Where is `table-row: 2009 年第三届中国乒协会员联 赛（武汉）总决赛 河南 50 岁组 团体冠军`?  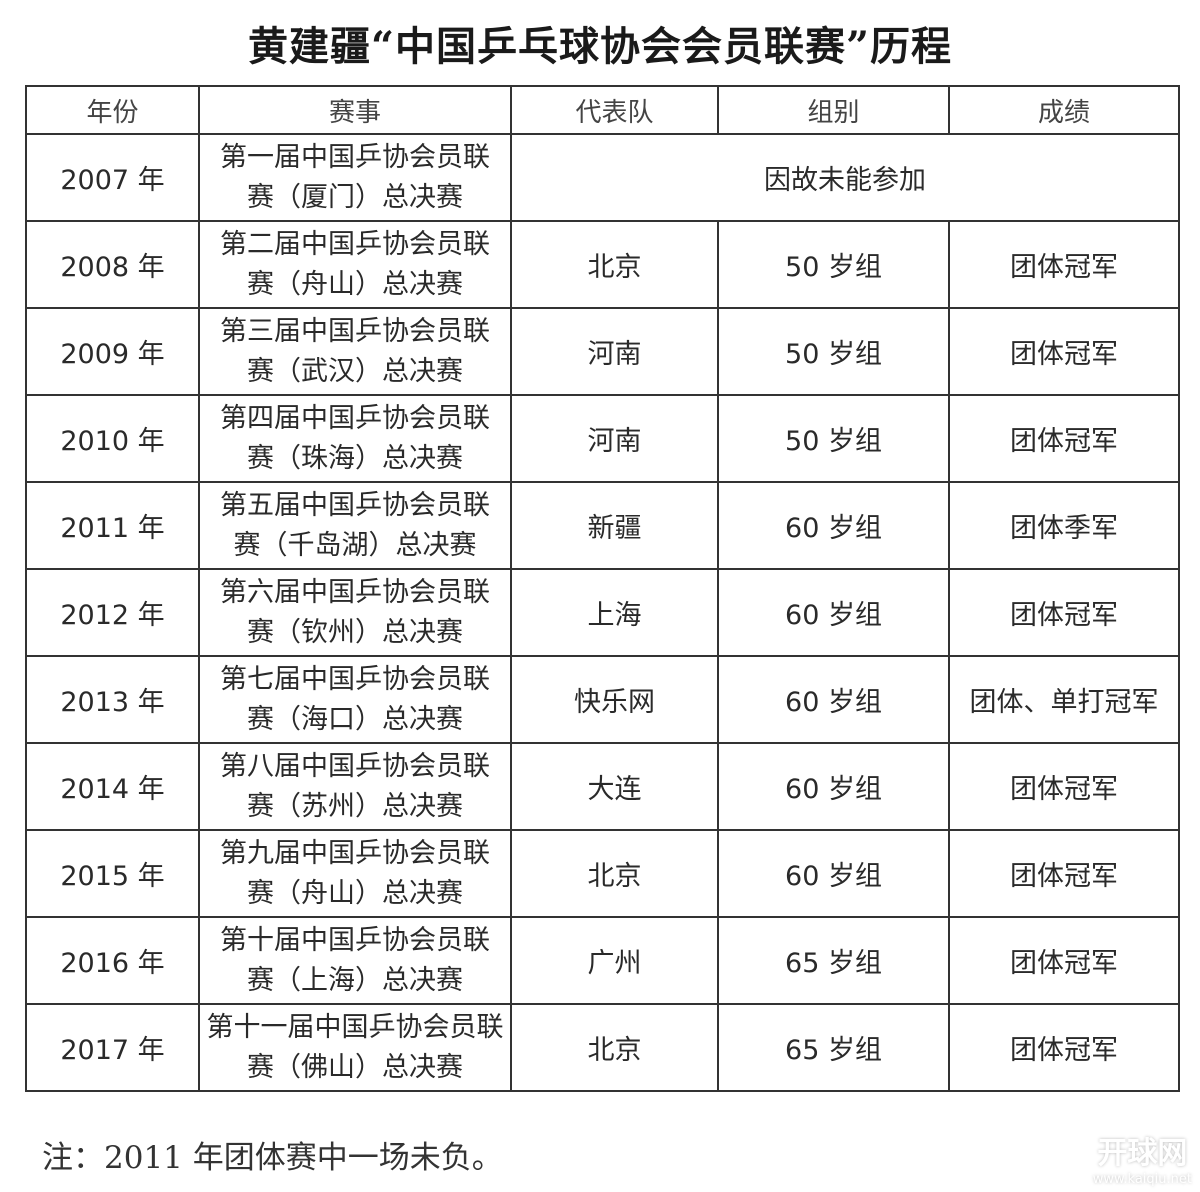
table-row: 2009 年第三届中国乒协会员联 赛（武汉）总决赛 河南 50 岁组 团体冠军 is located at coordinates (602, 351).